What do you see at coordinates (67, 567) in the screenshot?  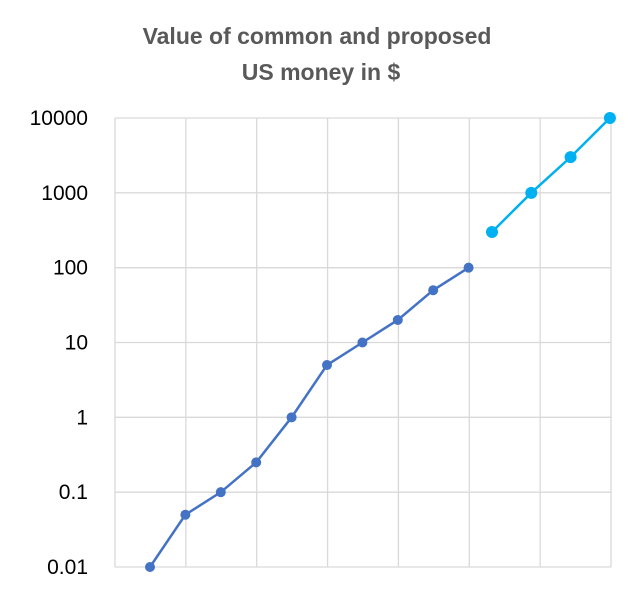 I see `y-tick-label: 0.01` at bounding box center [67, 567].